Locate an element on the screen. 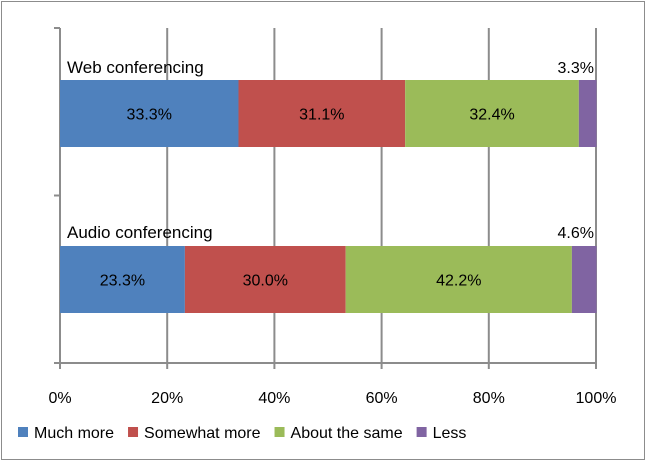 The width and height of the screenshot is (648, 463). legend-swatch-much-more is located at coordinates (23, 432).